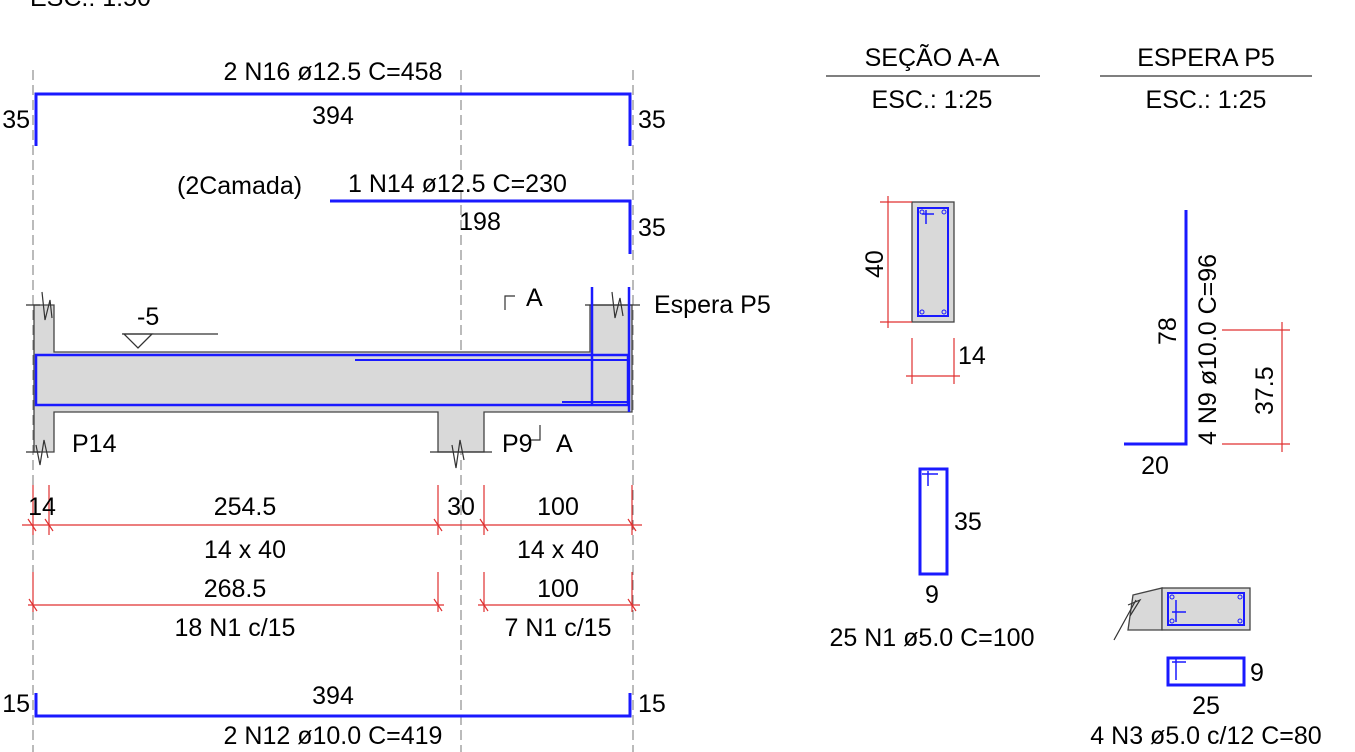 The width and height of the screenshot is (1355, 752). What do you see at coordinates (42, 452) in the screenshot?
I see `break-symbol-left-bottom` at bounding box center [42, 452].